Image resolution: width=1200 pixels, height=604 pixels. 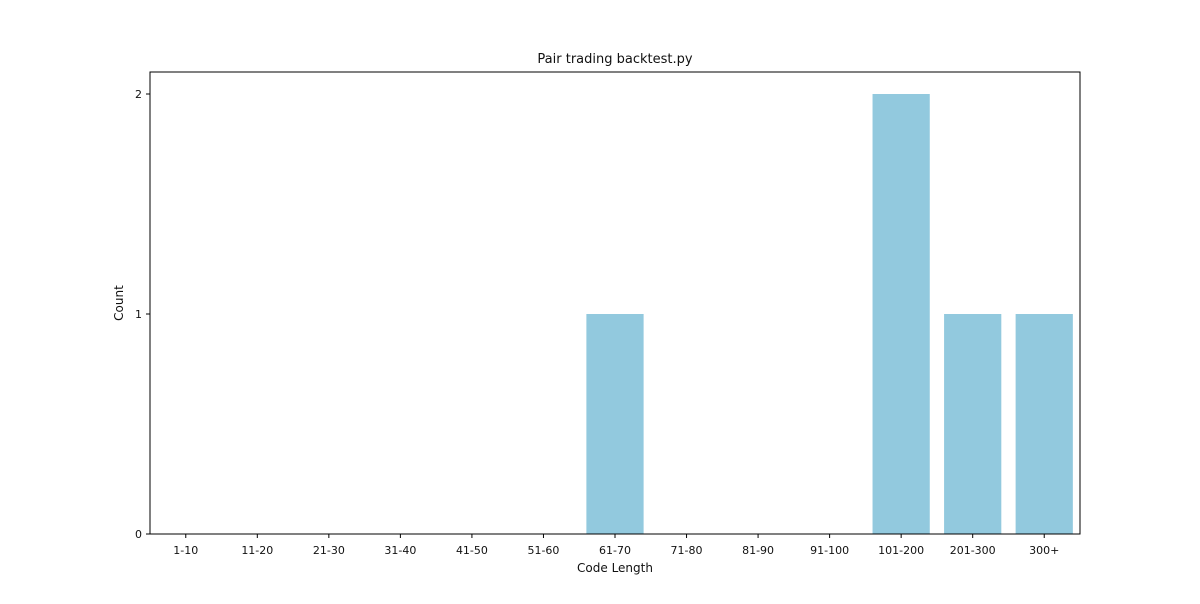 What do you see at coordinates (257, 550) in the screenshot?
I see `x-tick-label: 11-20` at bounding box center [257, 550].